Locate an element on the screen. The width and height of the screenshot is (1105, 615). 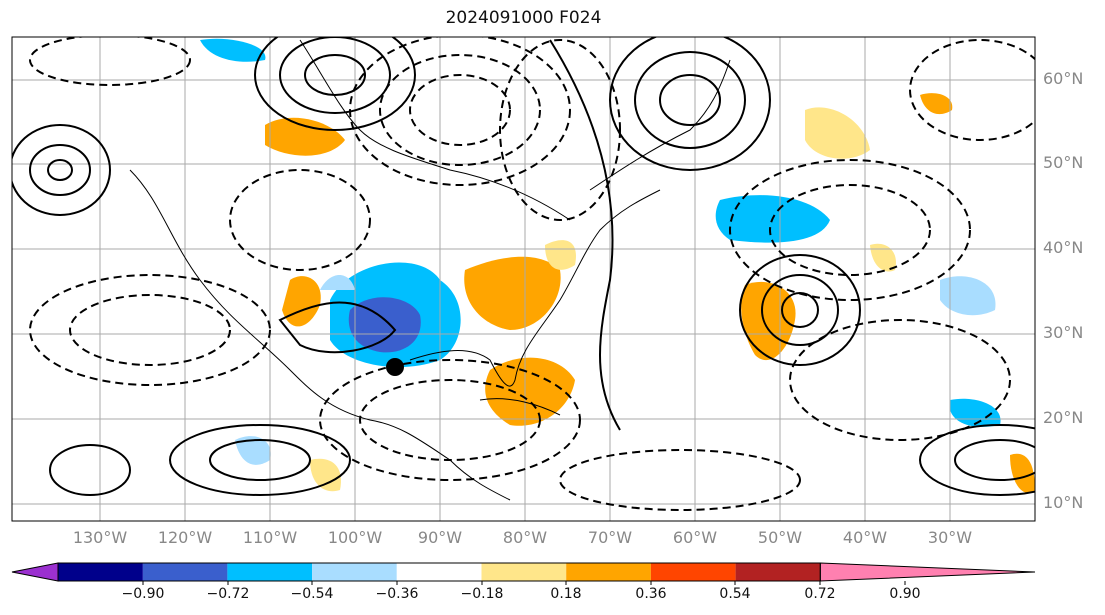
colorbar-extend-high is located at coordinates (927, 572).